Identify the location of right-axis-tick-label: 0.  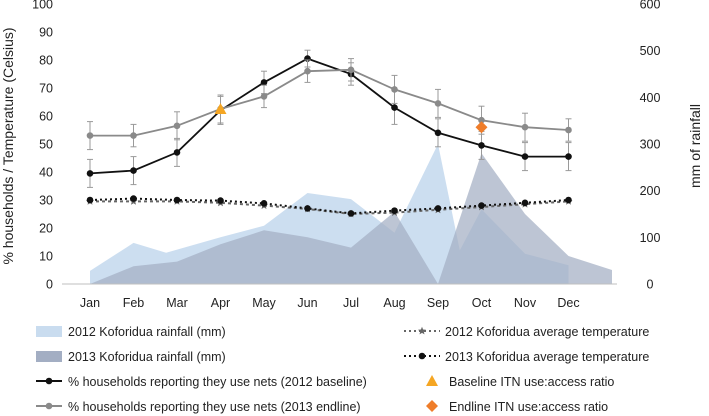
(650, 285).